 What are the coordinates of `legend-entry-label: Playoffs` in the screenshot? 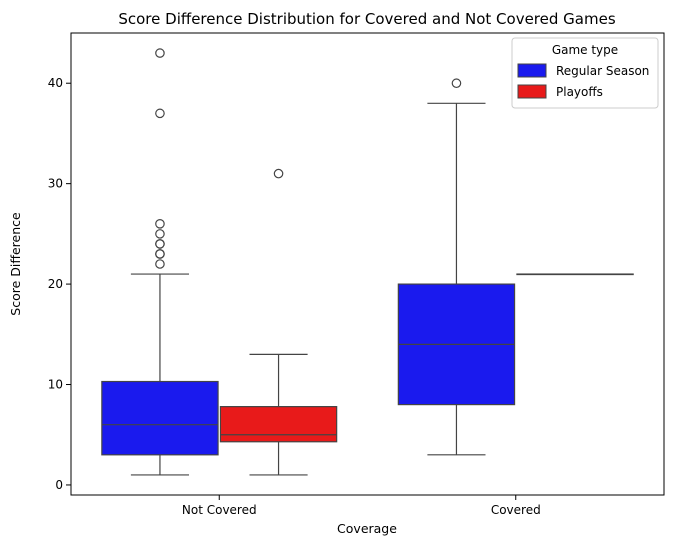 It's located at (579, 92).